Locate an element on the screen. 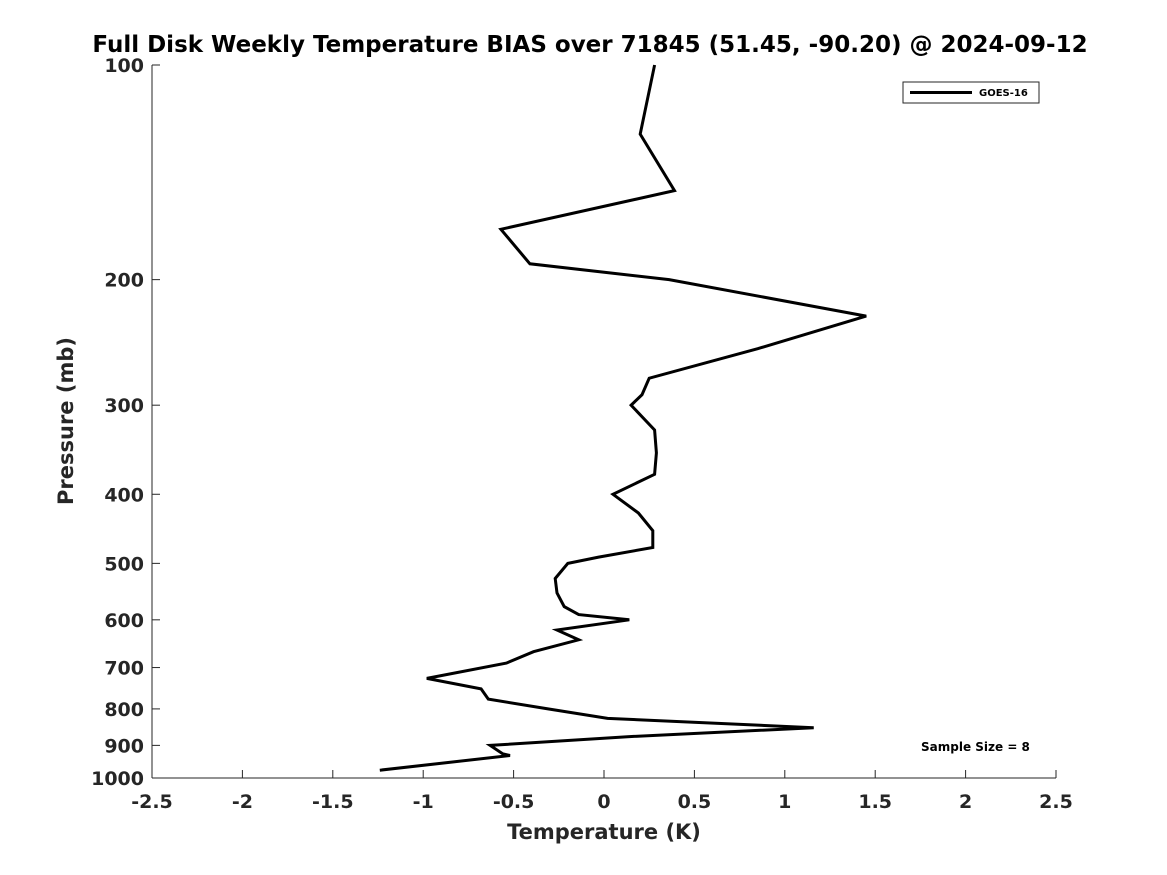  x-tick-label: 2 is located at coordinates (965, 802).